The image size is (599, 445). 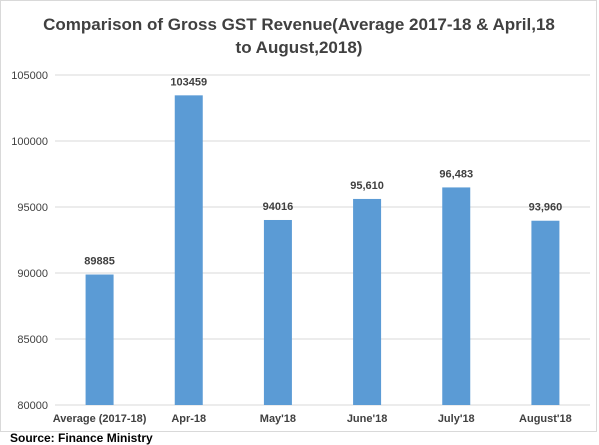 I want to click on y-tick-label: 100000, so click(x=29, y=142).